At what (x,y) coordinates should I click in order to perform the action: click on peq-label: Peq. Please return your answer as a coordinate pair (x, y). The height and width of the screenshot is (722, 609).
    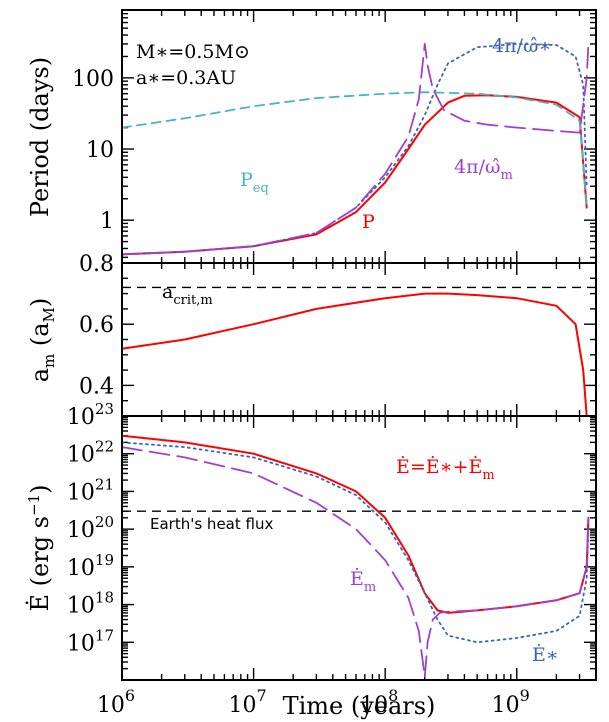
    Looking at the image, I should click on (254, 182).